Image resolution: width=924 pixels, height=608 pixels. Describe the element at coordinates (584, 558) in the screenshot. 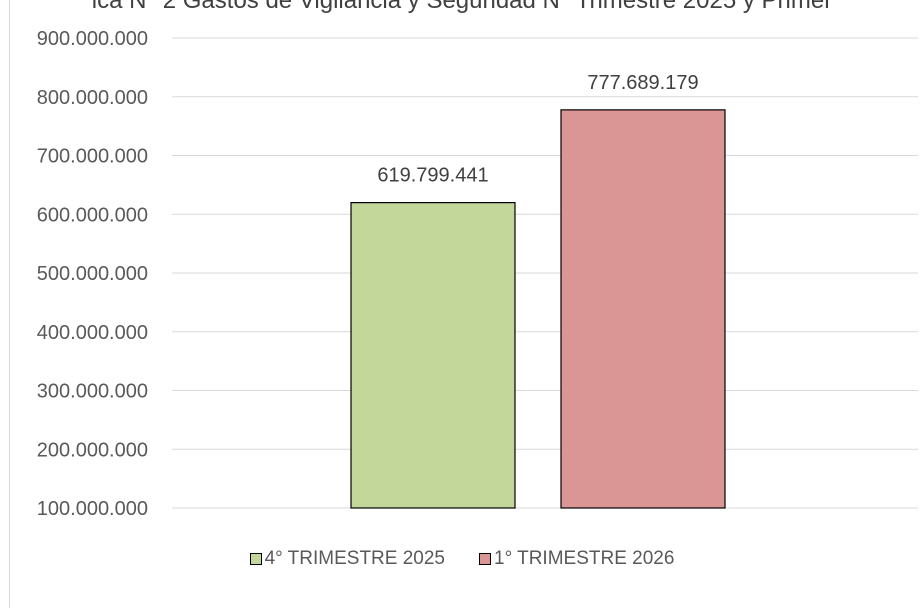

I see `legend-label-series-2: 1° TRIMESTRE 2026` at that location.